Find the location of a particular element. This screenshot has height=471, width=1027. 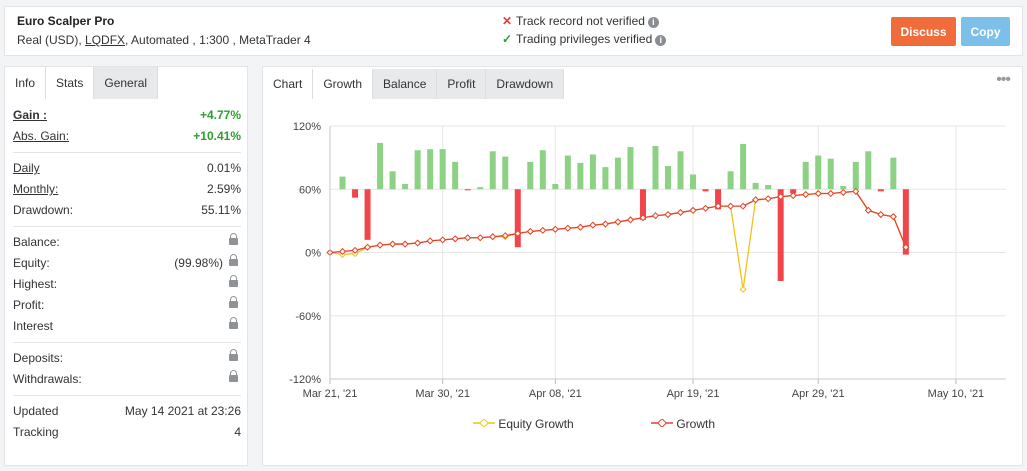

daily-label: Daily is located at coordinates (26, 168).